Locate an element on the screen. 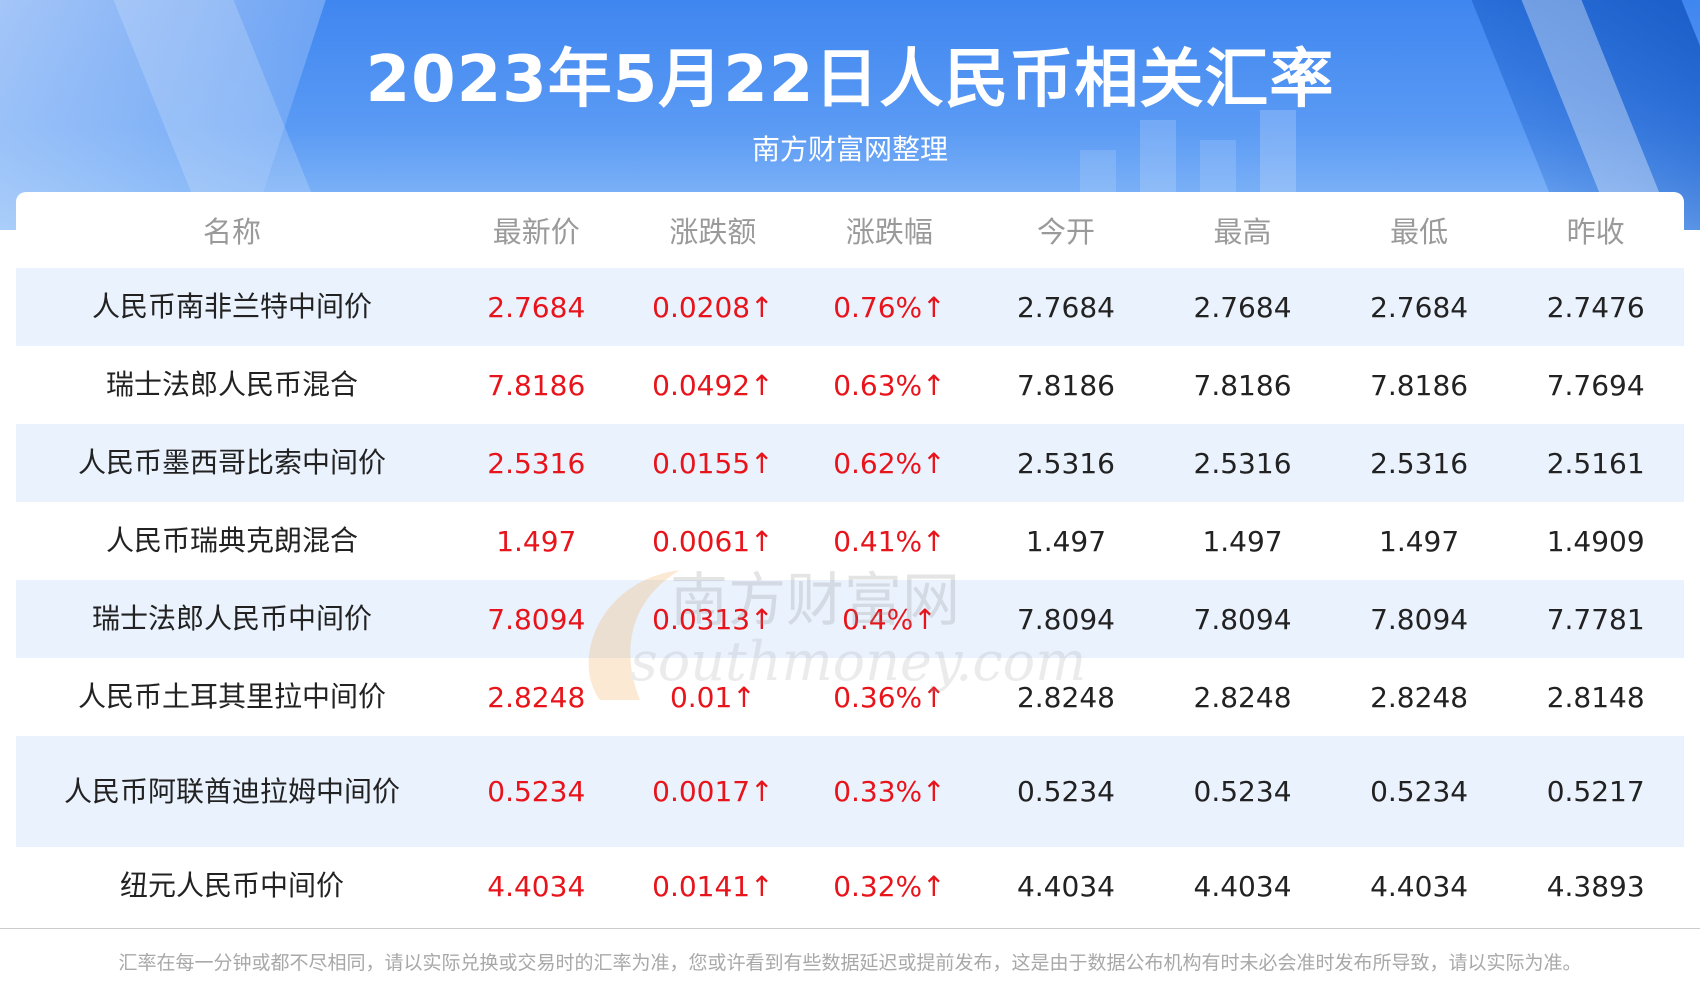 Image resolution: width=1700 pixels, height=1004 pixels. latest-price: 2.8248 is located at coordinates (536, 697).